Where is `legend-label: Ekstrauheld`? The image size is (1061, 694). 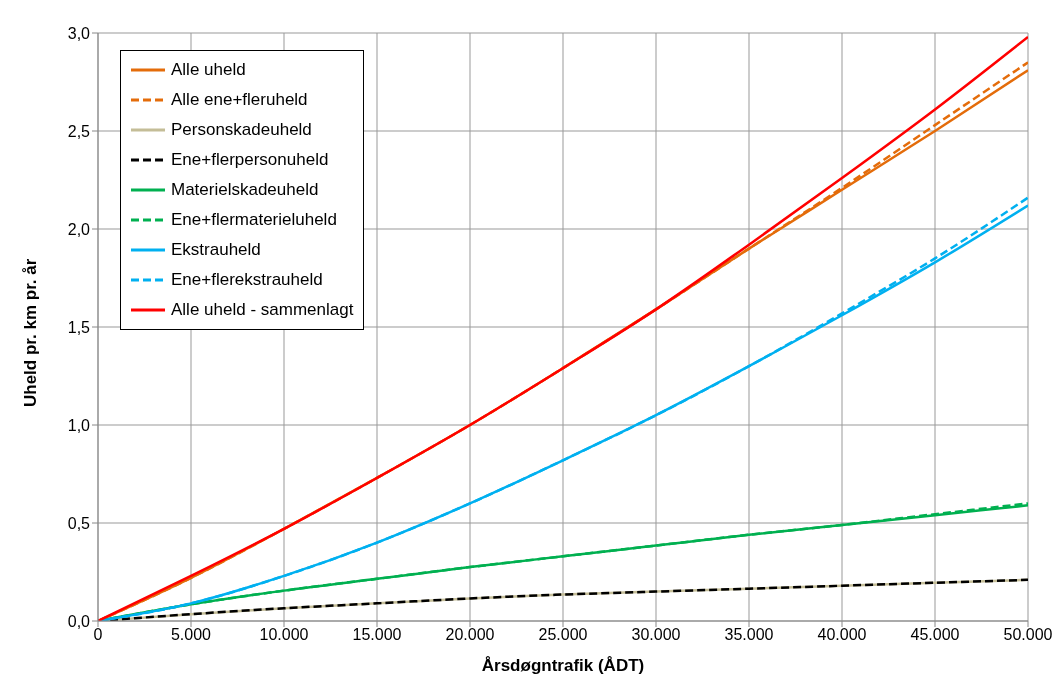 legend-label: Ekstrauheld is located at coordinates (216, 250).